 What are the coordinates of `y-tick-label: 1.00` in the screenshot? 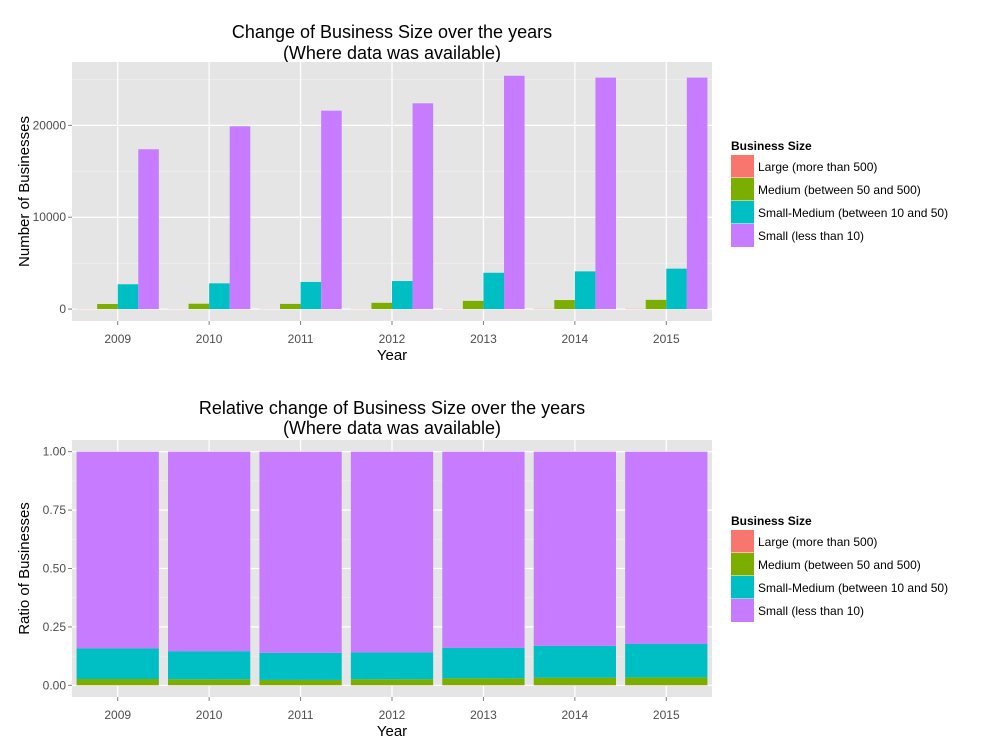 It's located at (55, 452).